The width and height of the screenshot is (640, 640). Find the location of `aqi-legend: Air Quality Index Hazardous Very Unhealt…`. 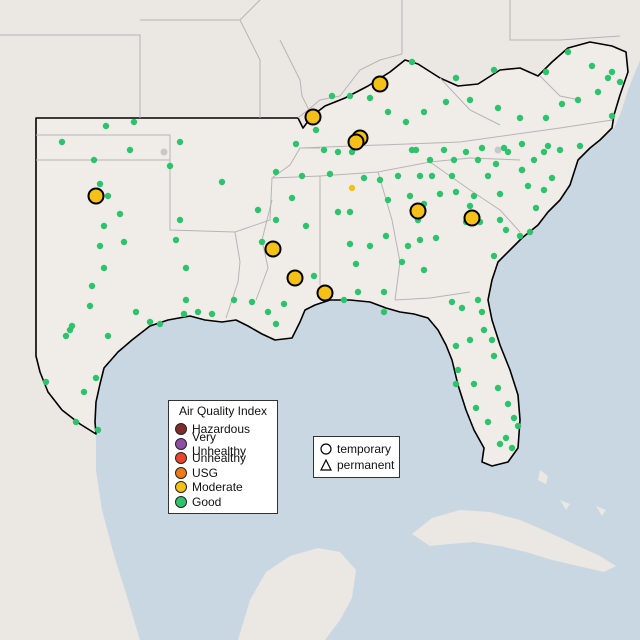

aqi-legend: Air Quality Index Hazardous Very Unhealt… is located at coordinates (223, 457).